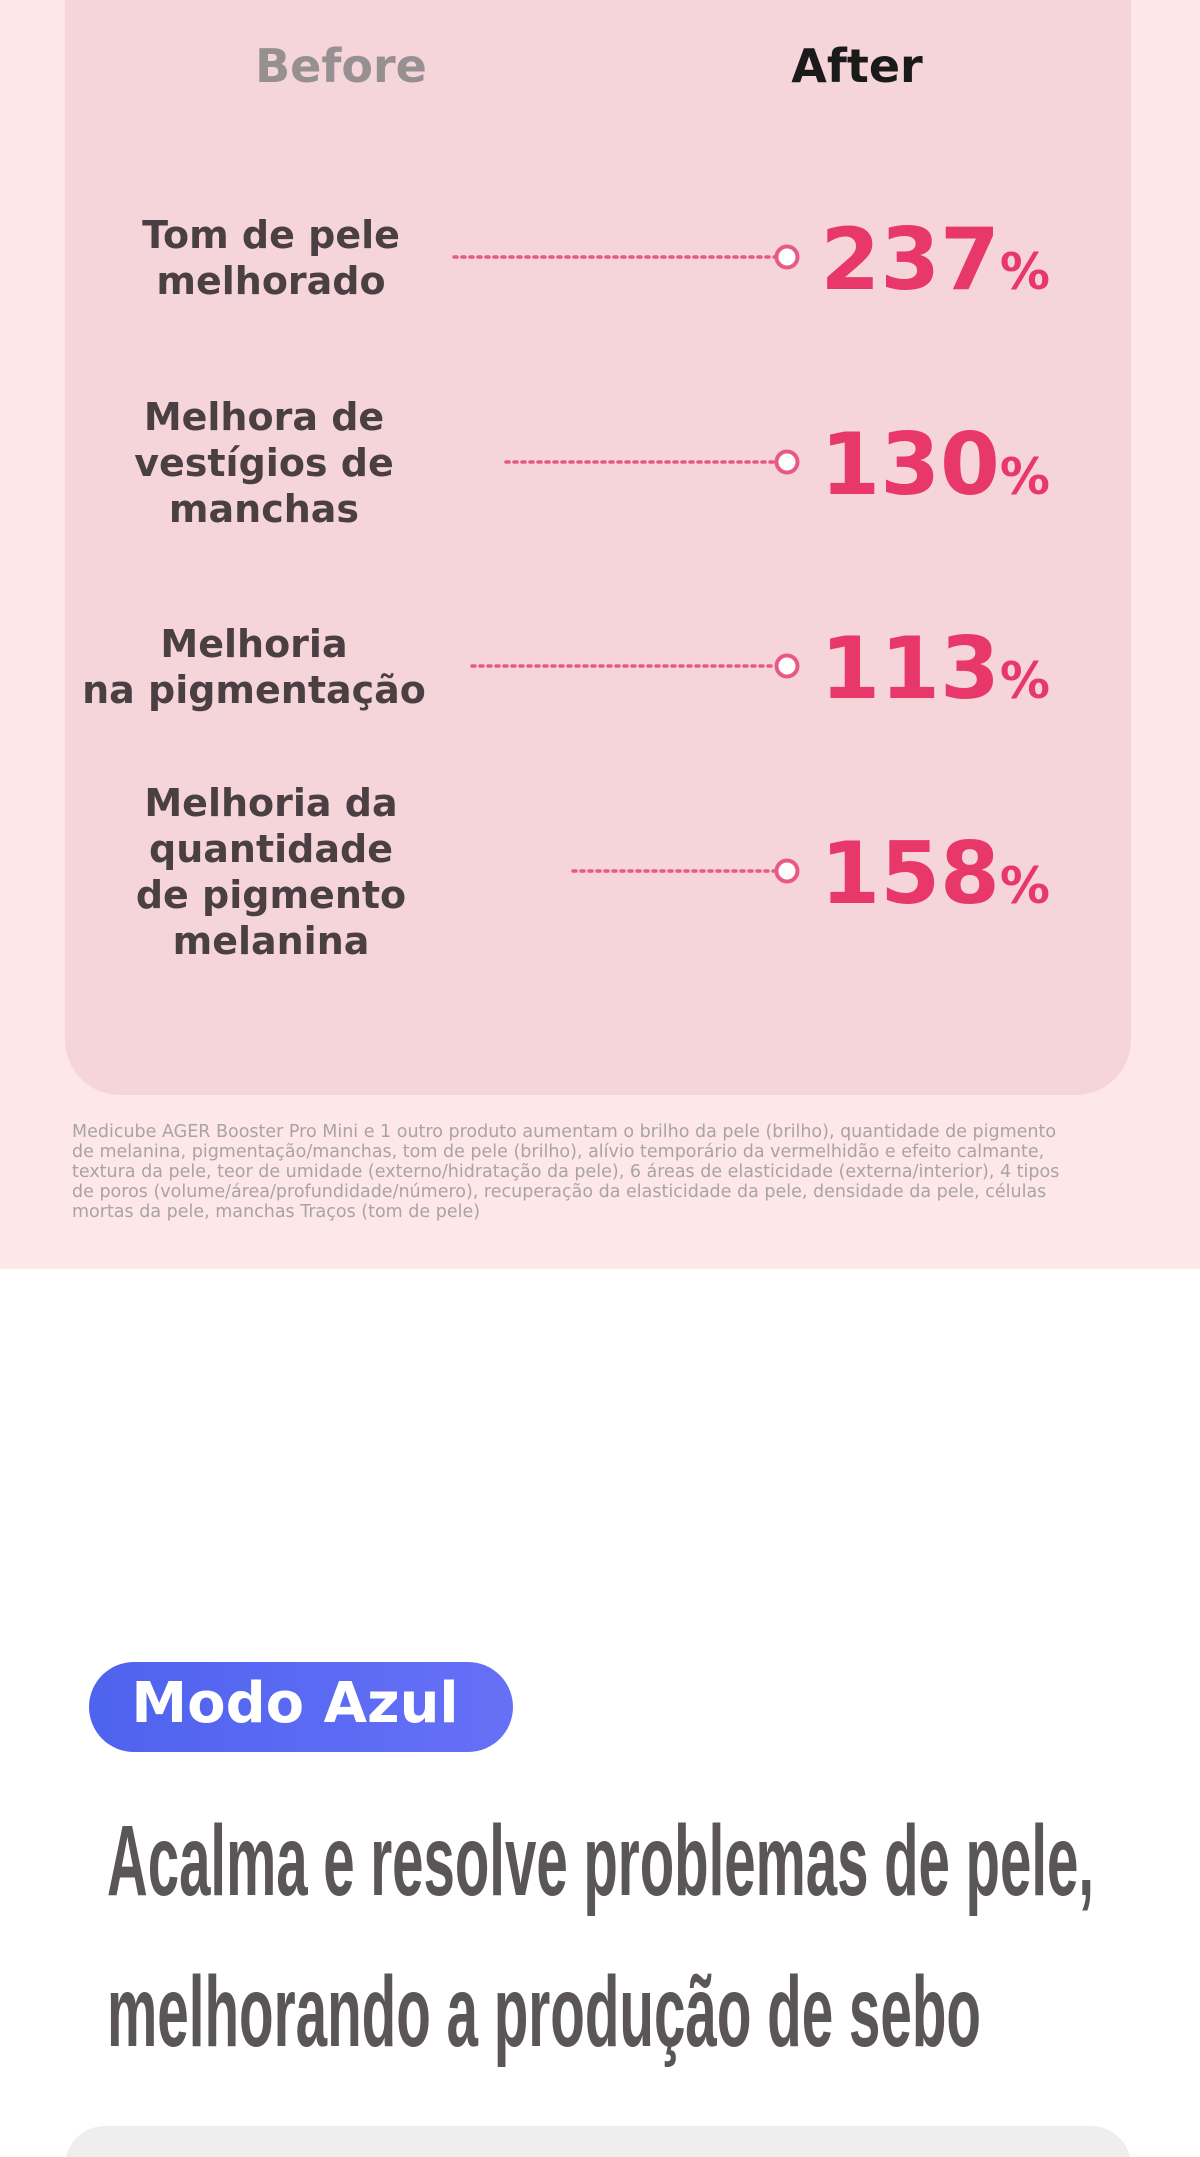 The width and height of the screenshot is (1200, 2157). I want to click on row-label-line: Tom de pele, so click(271, 235).